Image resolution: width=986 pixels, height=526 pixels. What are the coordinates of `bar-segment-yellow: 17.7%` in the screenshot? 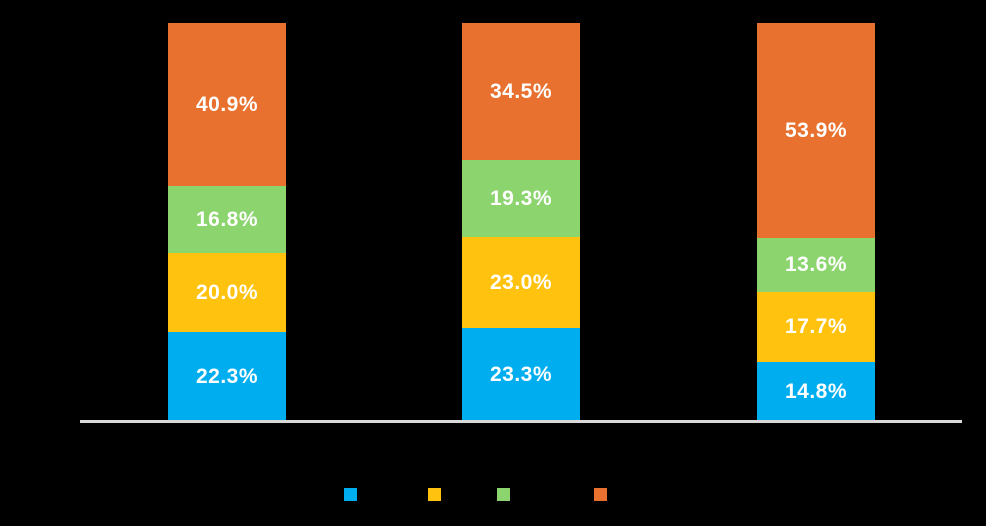 It's located at (816, 327).